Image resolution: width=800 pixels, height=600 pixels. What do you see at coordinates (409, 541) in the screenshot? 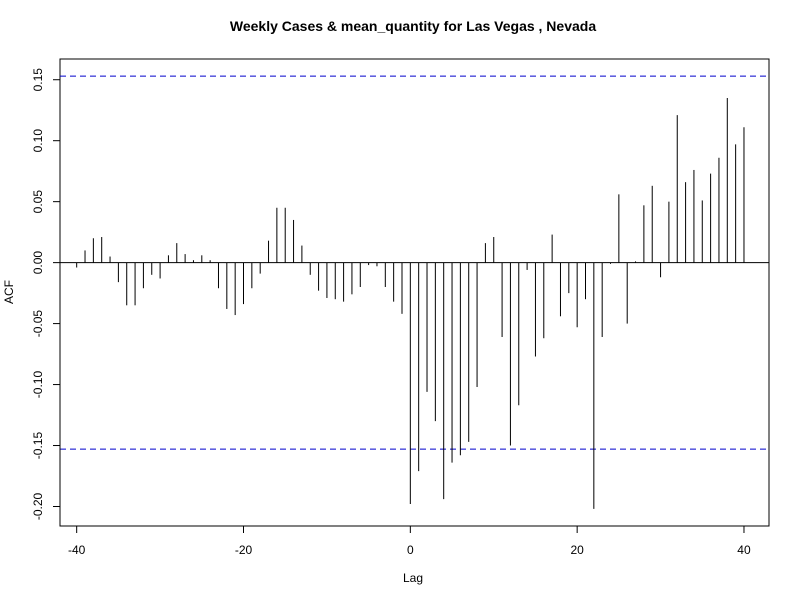
I see `x-axis: -40 -20 0 20 40` at bounding box center [409, 541].